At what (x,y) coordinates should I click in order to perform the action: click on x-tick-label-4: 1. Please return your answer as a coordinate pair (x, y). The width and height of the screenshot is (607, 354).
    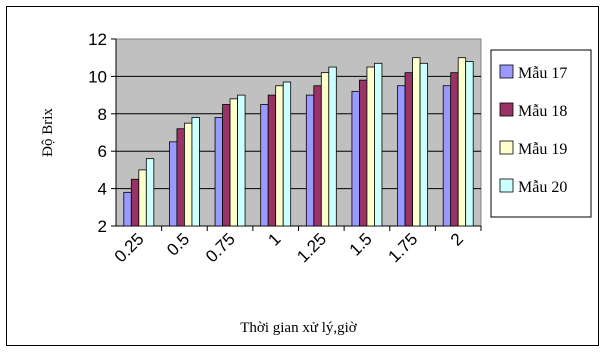
    Looking at the image, I should click on (274, 239).